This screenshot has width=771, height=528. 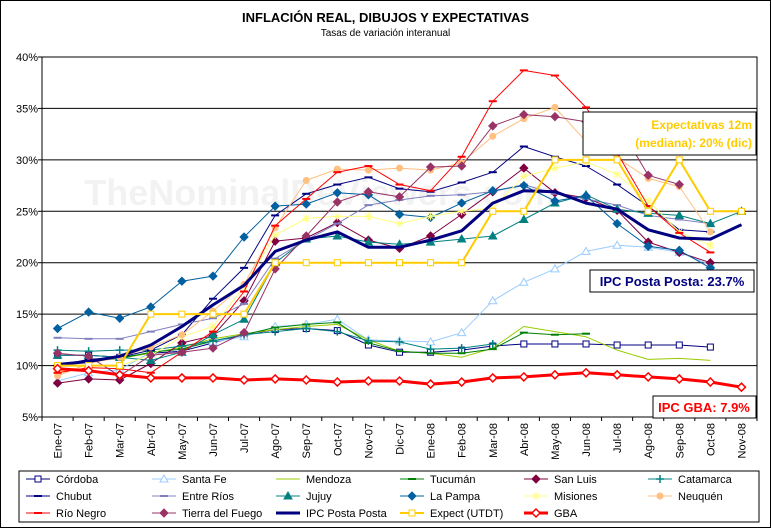 What do you see at coordinates (245, 438) in the screenshot?
I see `x-tick-label: Jul-07` at bounding box center [245, 438].